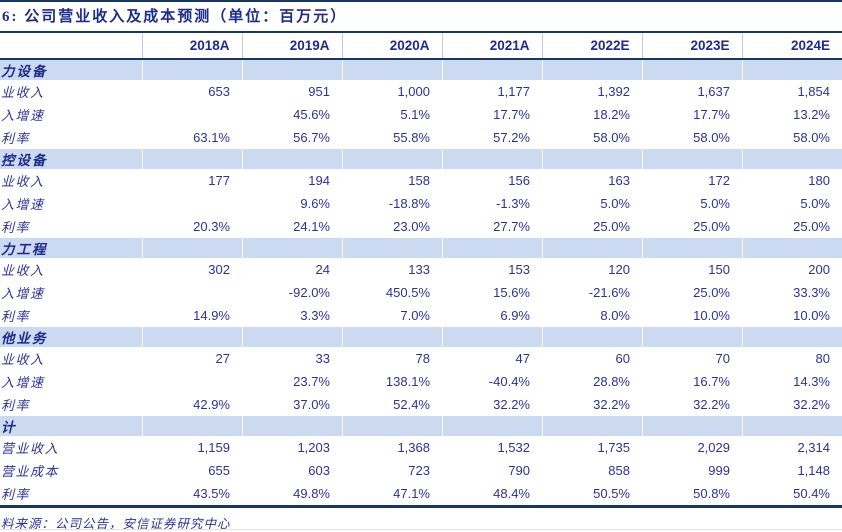 The image size is (842, 532). Describe the element at coordinates (509, 381) in the screenshot. I see `value-cell: -40.4%` at that location.